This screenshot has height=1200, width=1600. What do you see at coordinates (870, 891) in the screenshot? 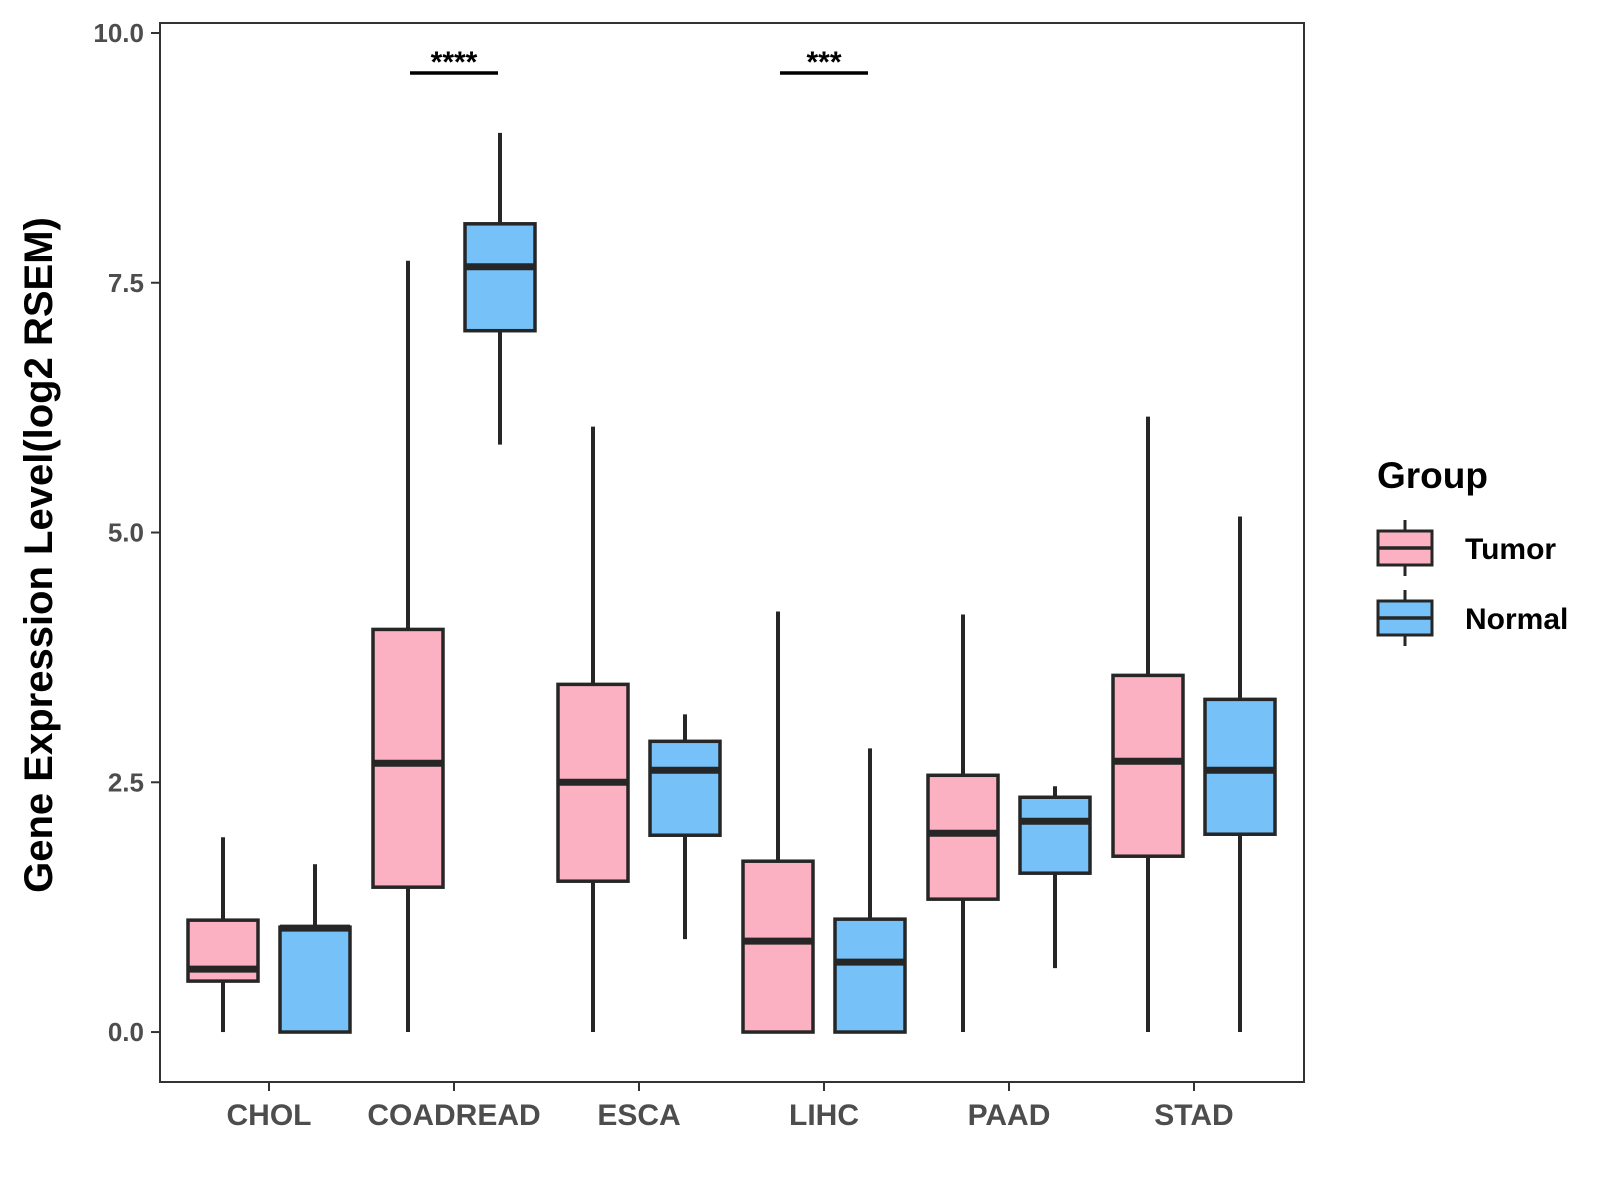
I see `box-normal-lihc` at bounding box center [870, 891].